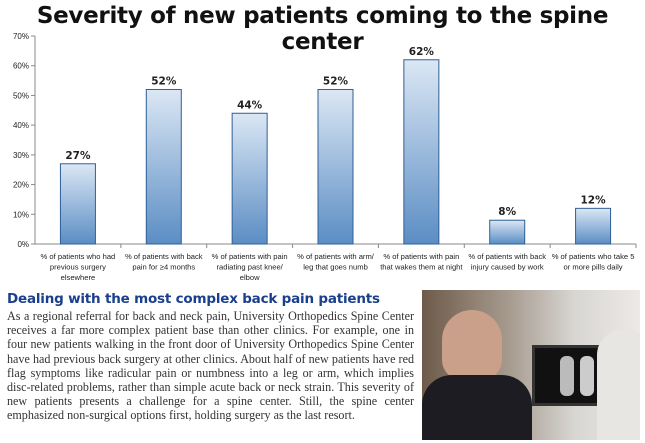 Image resolution: width=645 pixels, height=443 pixels. I want to click on data-label: 27%, so click(78, 156).